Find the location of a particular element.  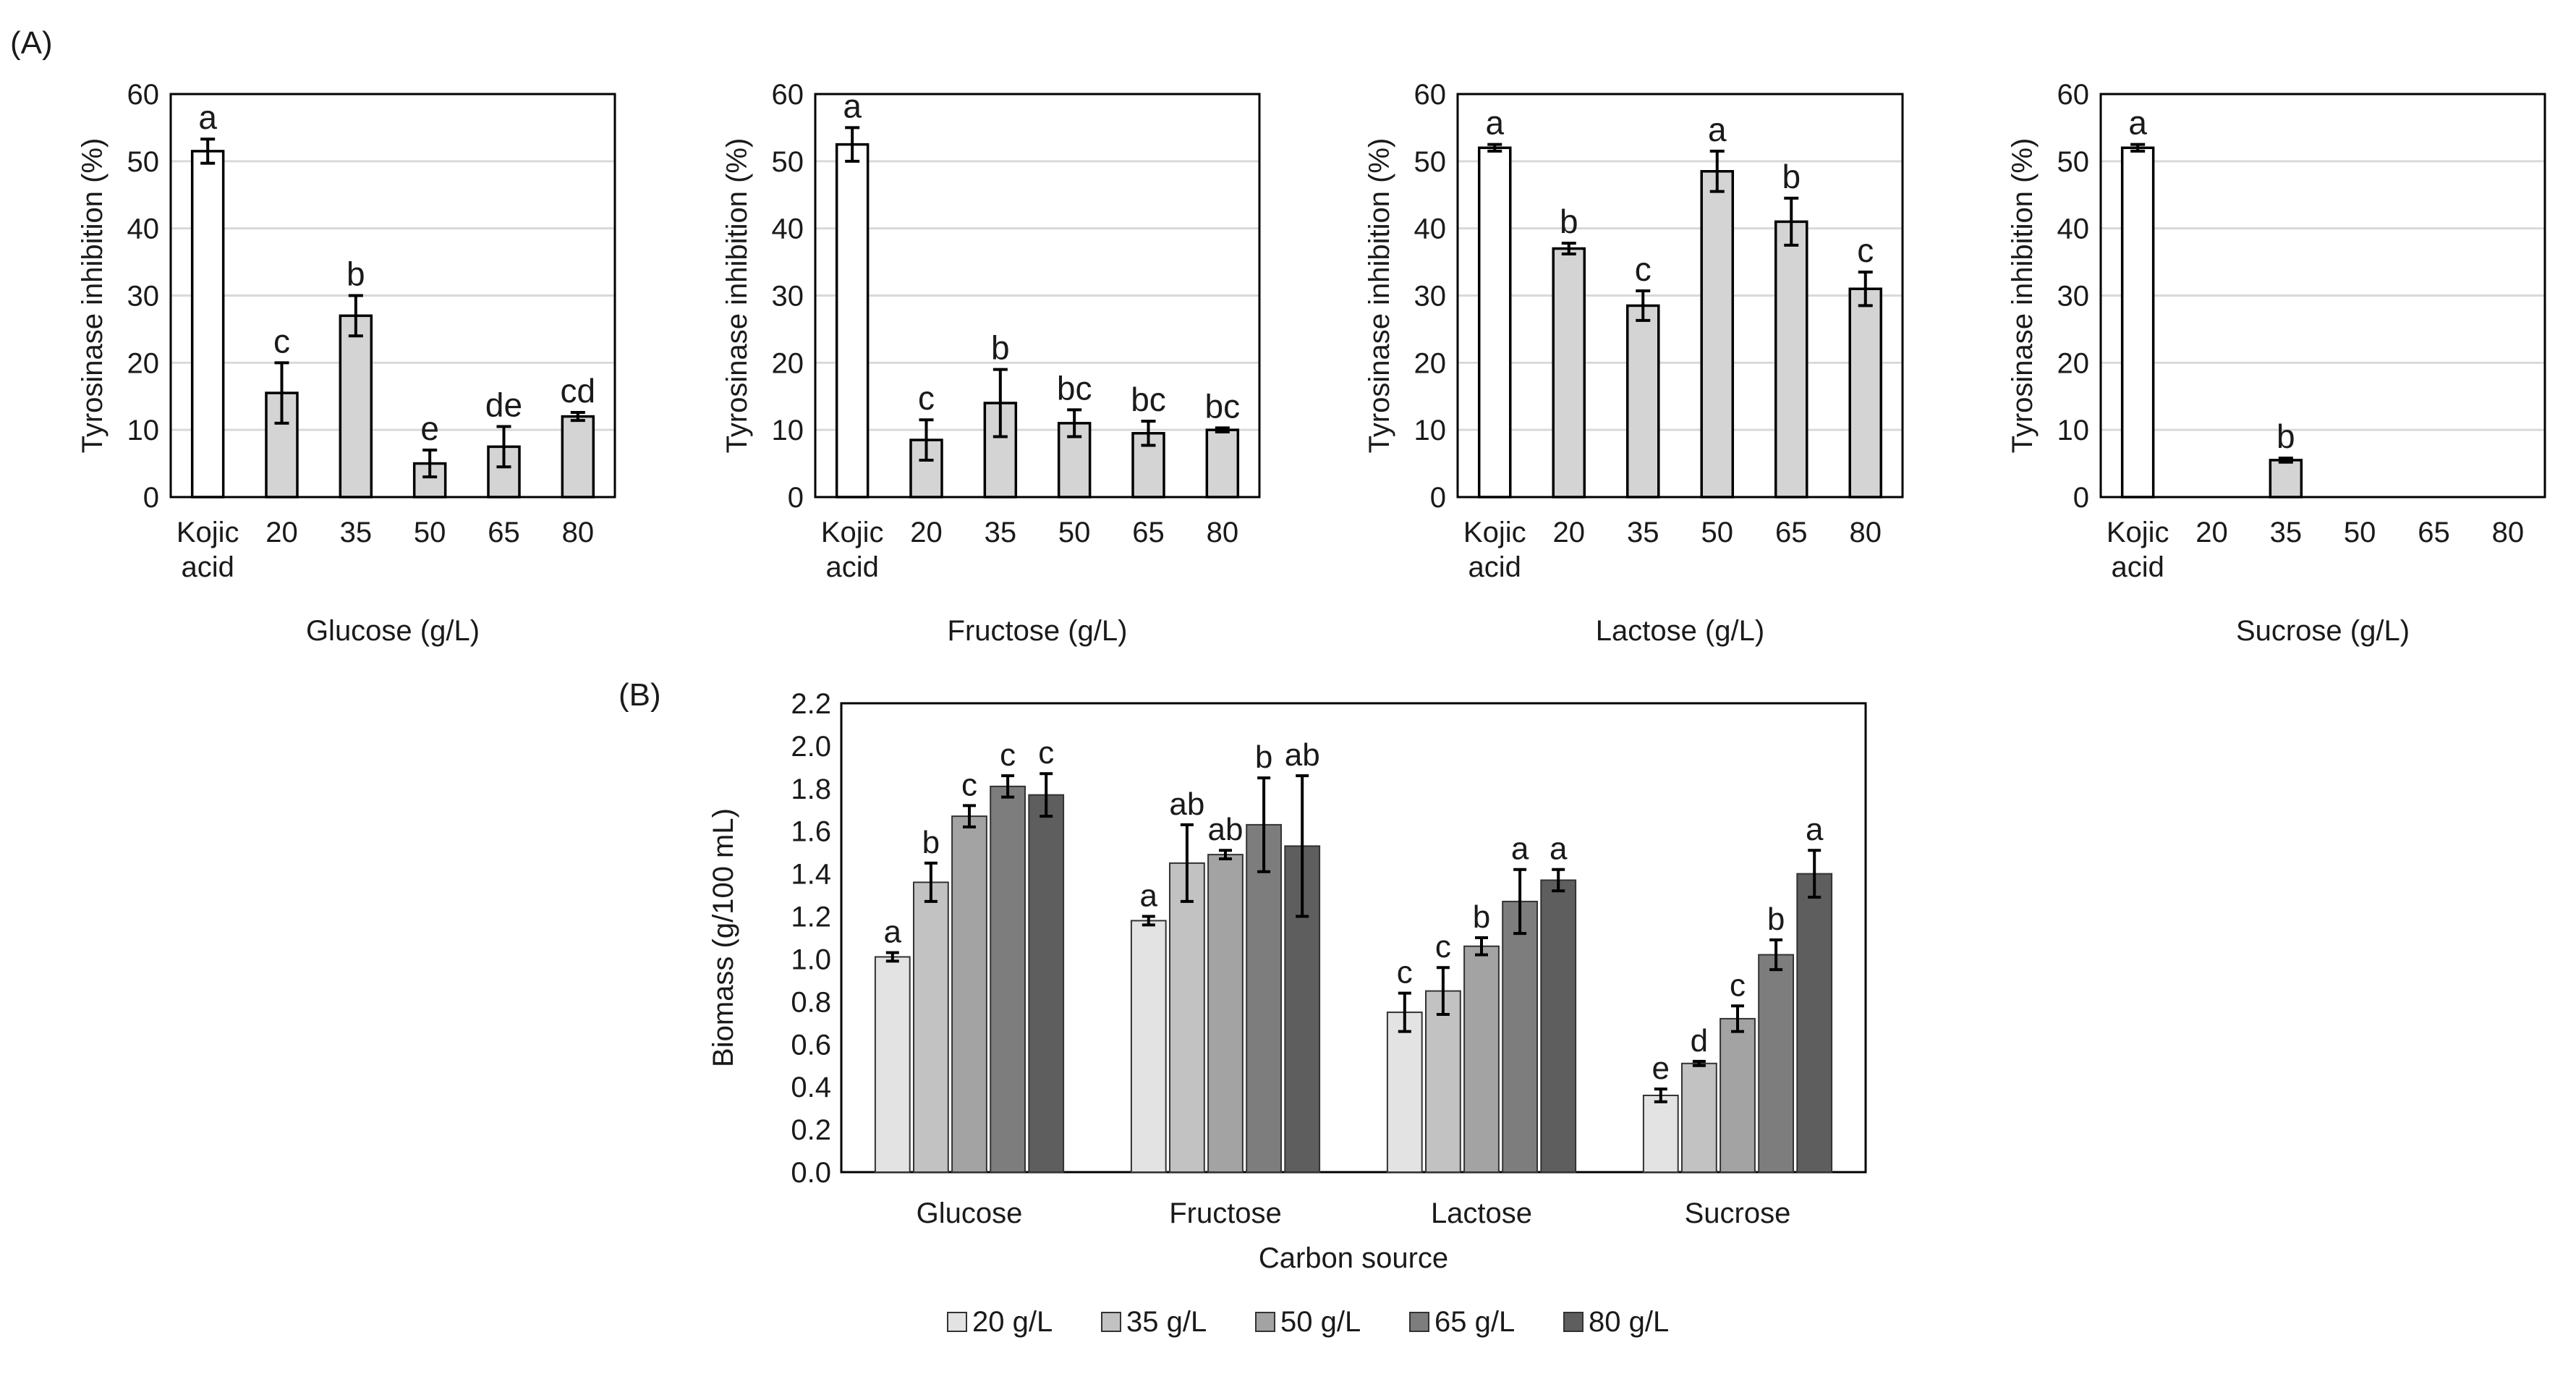

panel-label-a: (A) is located at coordinates (31, 43).